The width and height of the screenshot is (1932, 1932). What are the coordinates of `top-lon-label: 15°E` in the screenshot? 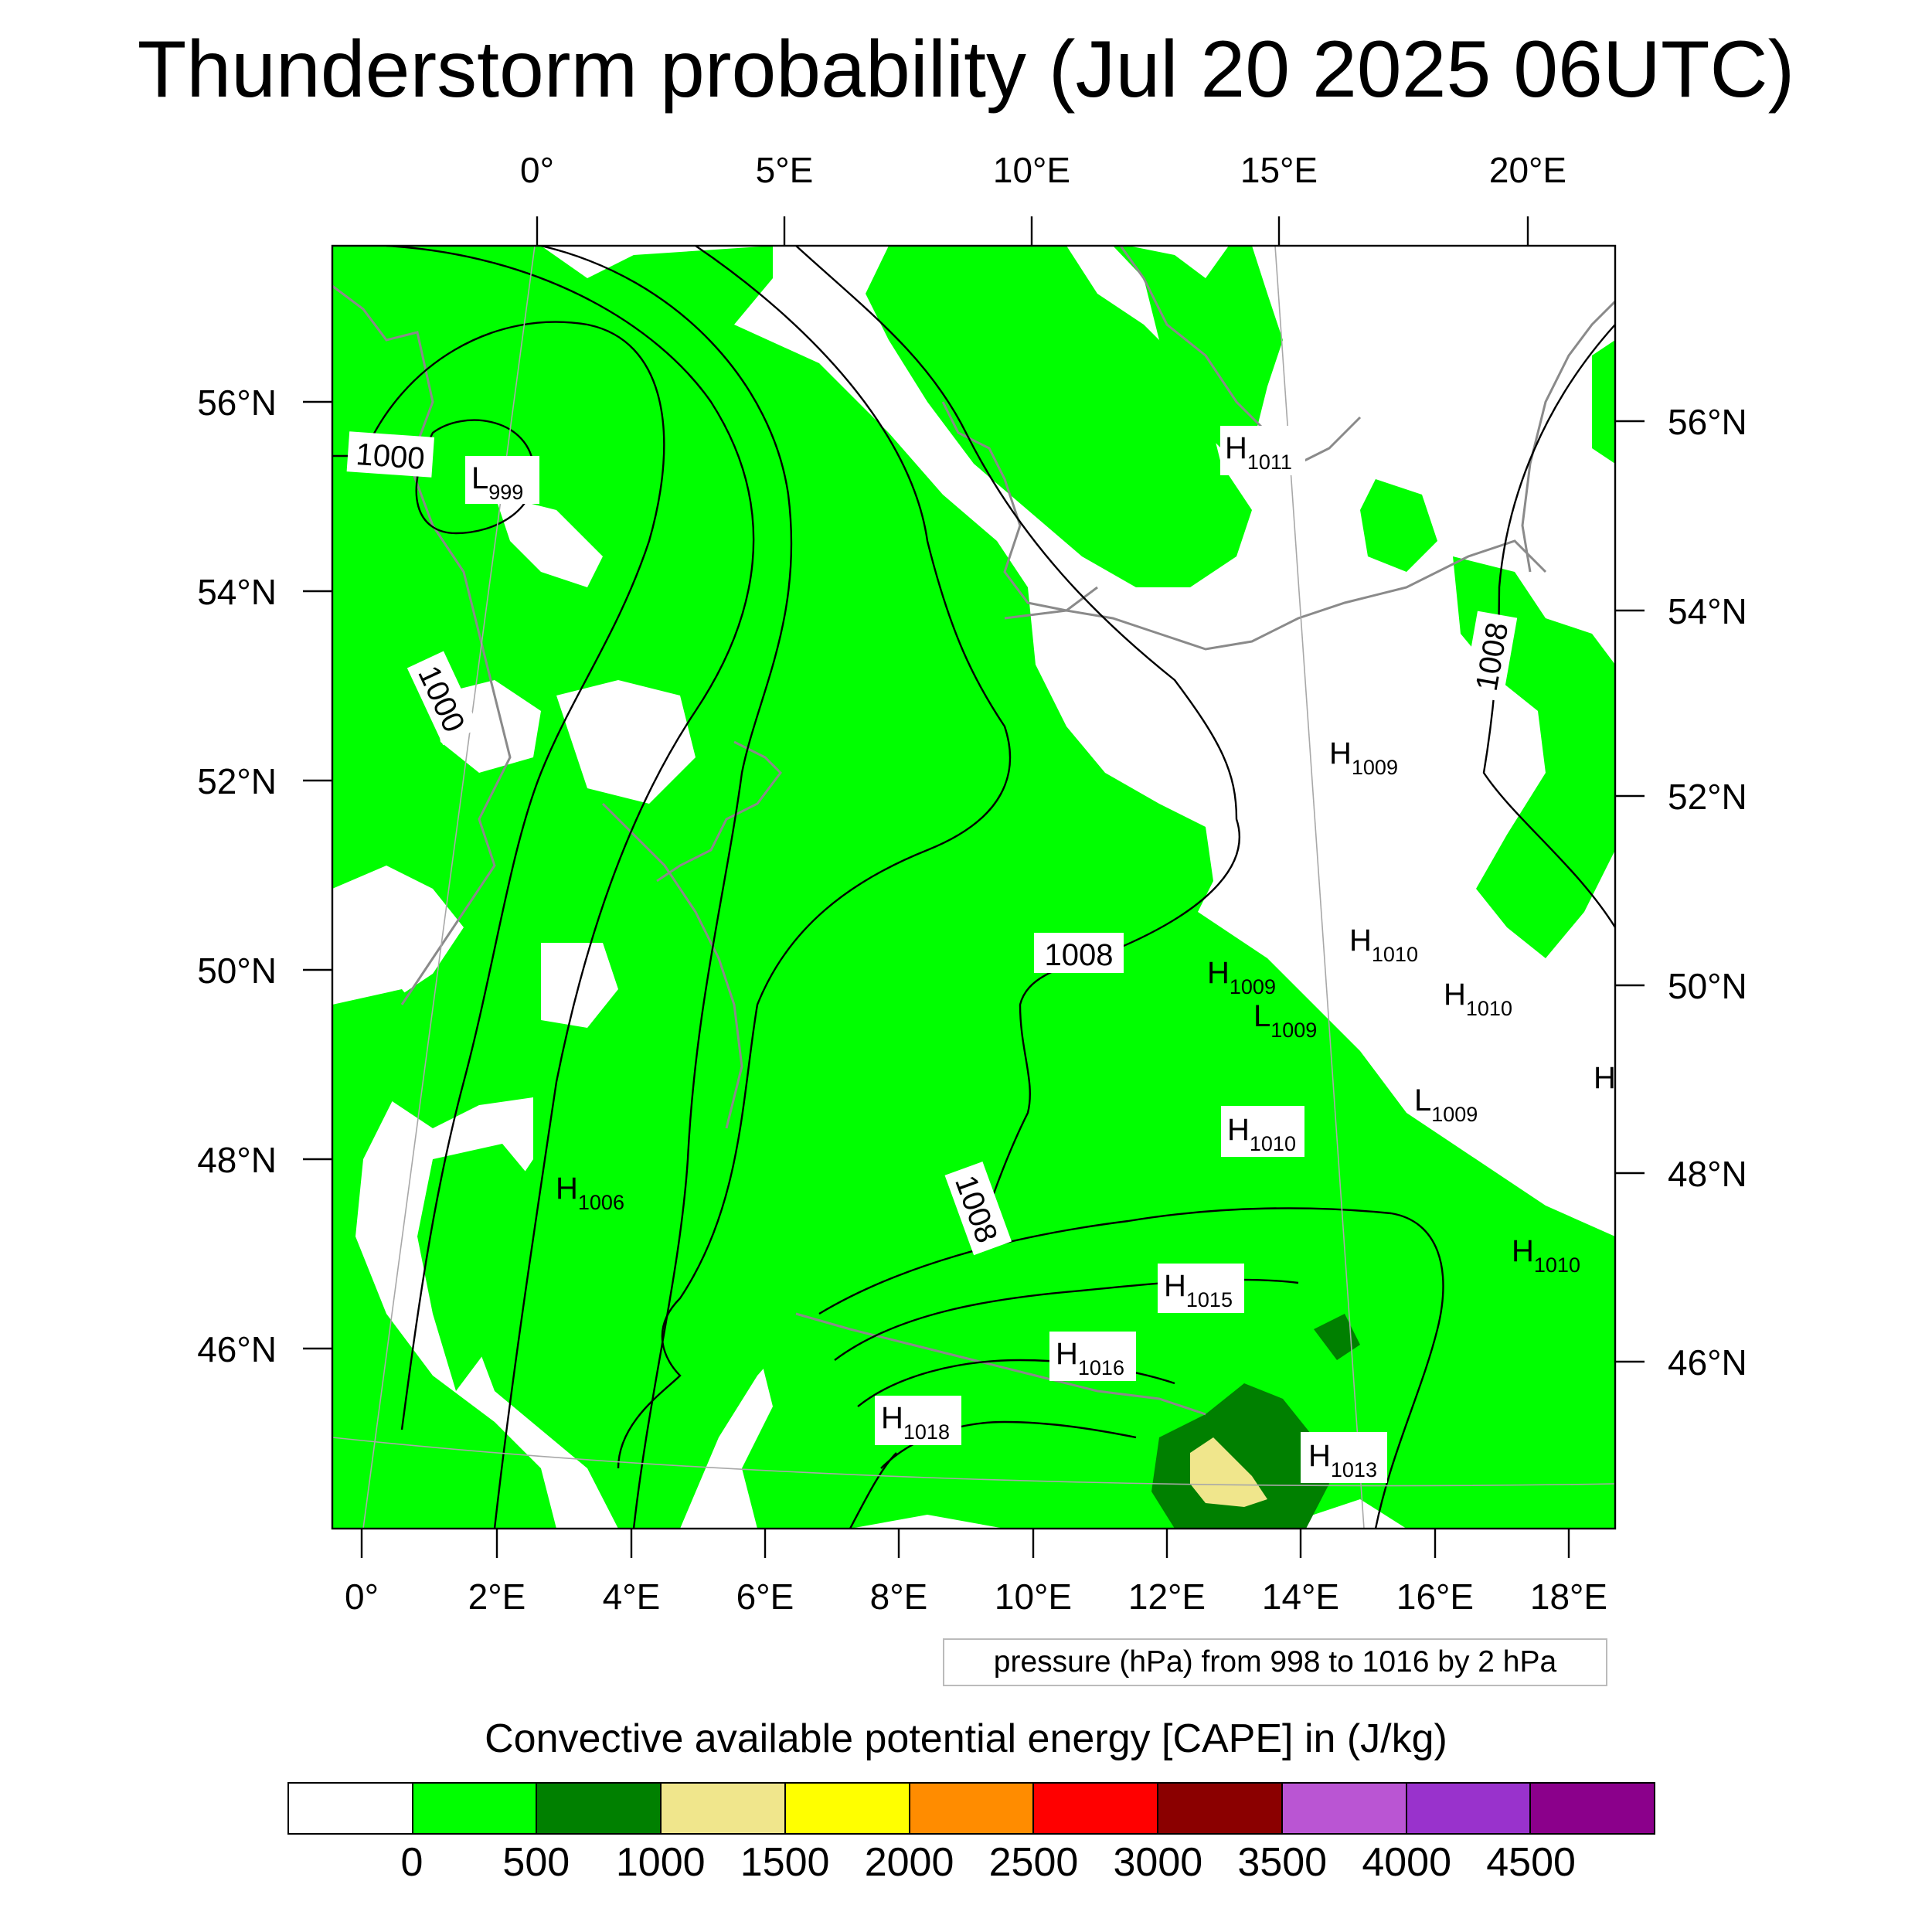 It's located at (1279, 170).